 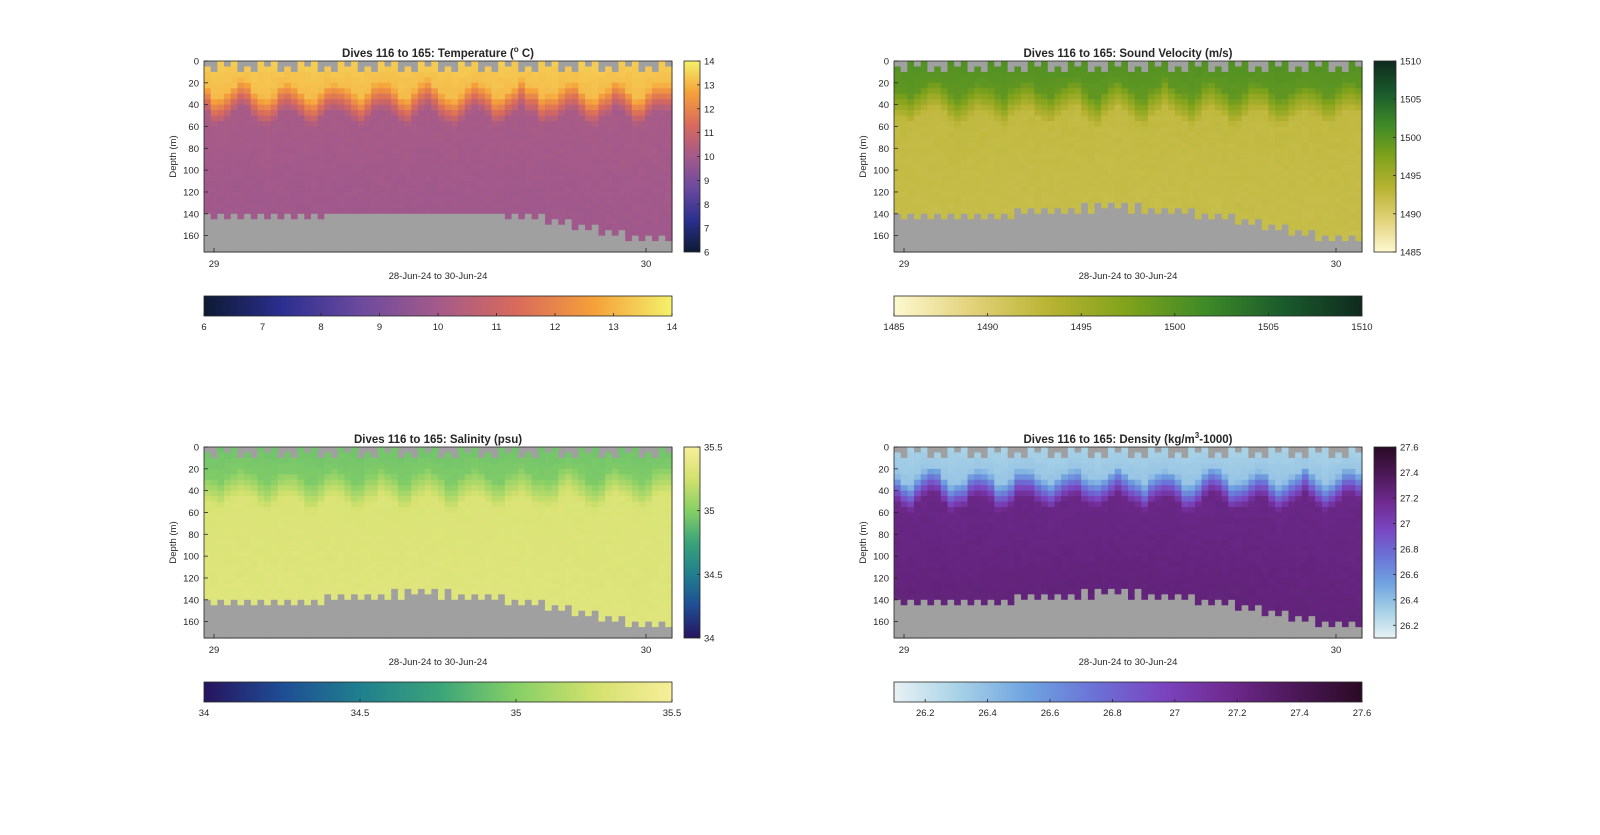 What do you see at coordinates (713, 448) in the screenshot?
I see `vcolorbar-tick-label: 35.5` at bounding box center [713, 448].